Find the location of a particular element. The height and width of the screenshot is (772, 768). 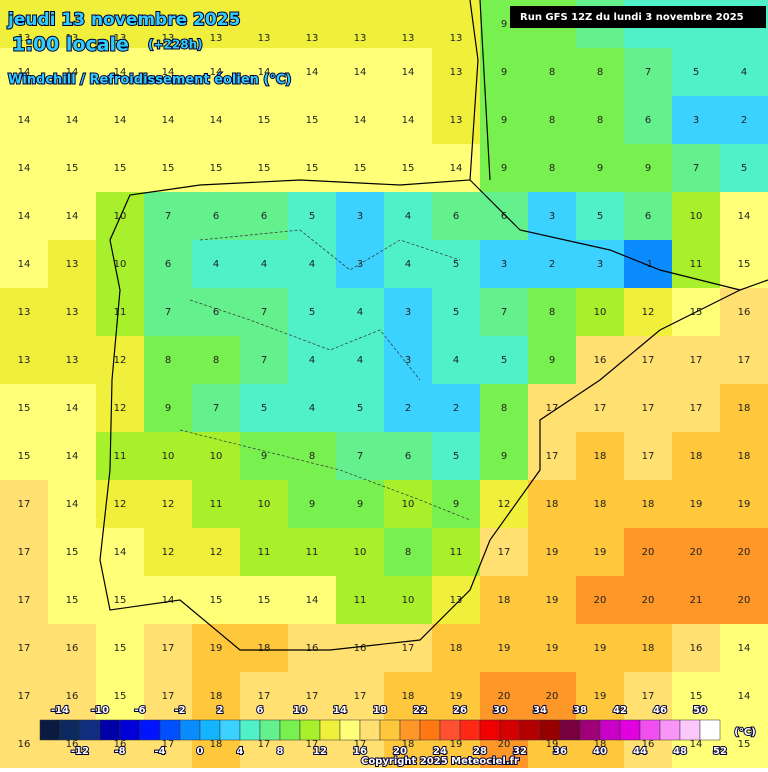

value-label: 9 is located at coordinates (168, 408).